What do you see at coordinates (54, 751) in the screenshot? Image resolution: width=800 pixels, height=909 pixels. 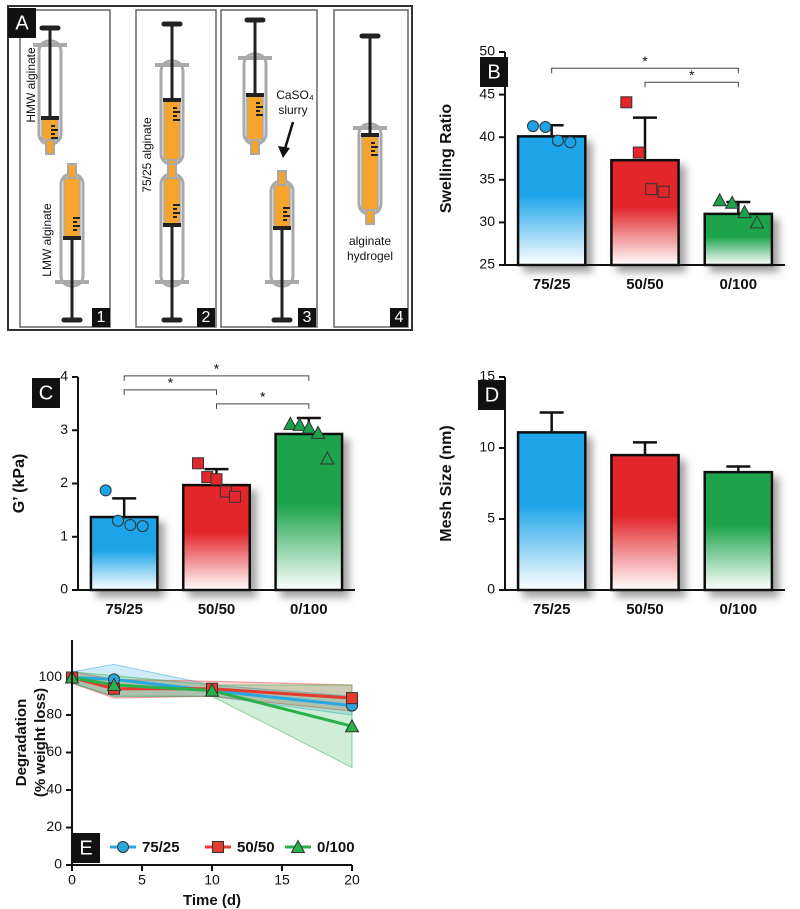 I see `y-tick-label: 60` at bounding box center [54, 751].